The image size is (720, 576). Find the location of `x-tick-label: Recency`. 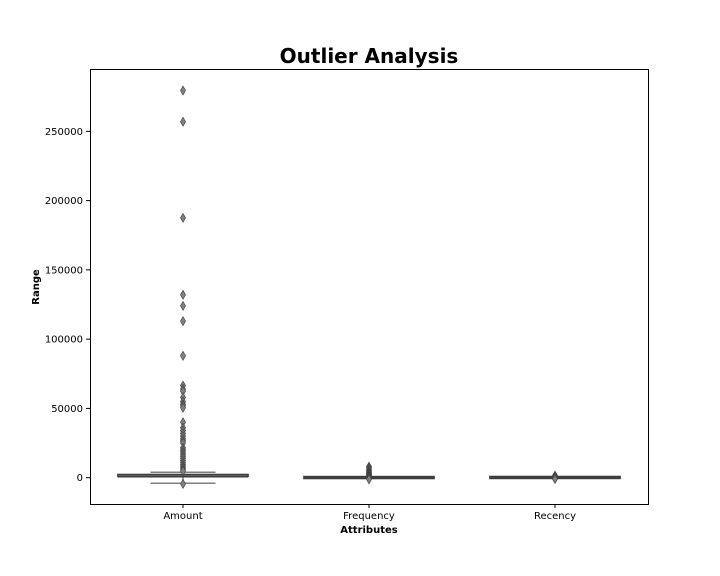

x-tick-label: Recency is located at coordinates (555, 516).